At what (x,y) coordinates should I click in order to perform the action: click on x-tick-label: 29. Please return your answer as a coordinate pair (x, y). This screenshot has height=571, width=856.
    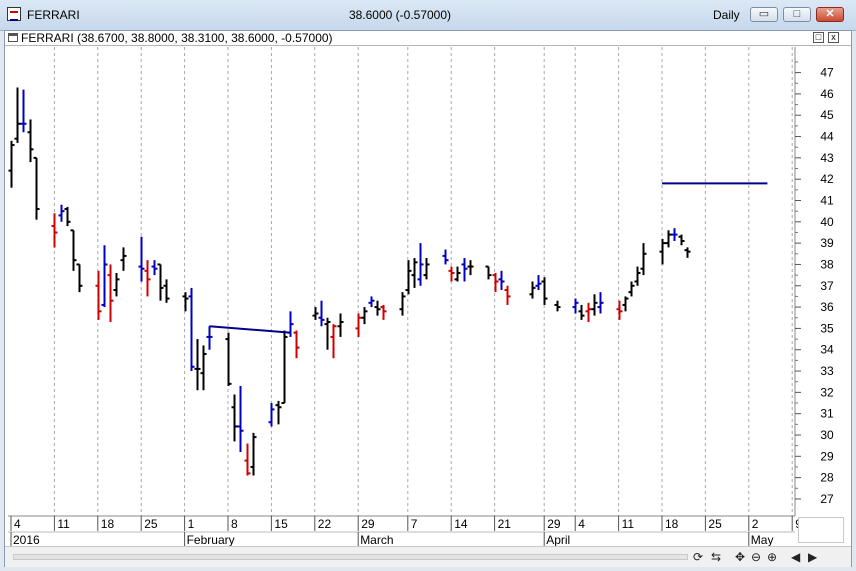
    Looking at the image, I should click on (554, 524).